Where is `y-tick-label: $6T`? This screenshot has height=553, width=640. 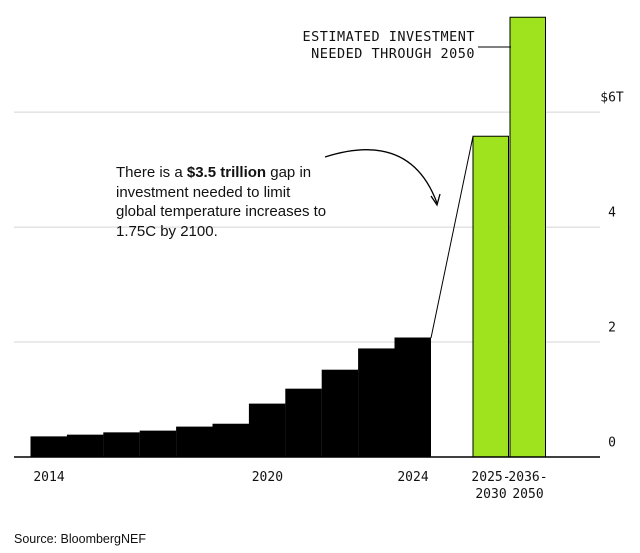 y-tick-label: $6T is located at coordinates (612, 98).